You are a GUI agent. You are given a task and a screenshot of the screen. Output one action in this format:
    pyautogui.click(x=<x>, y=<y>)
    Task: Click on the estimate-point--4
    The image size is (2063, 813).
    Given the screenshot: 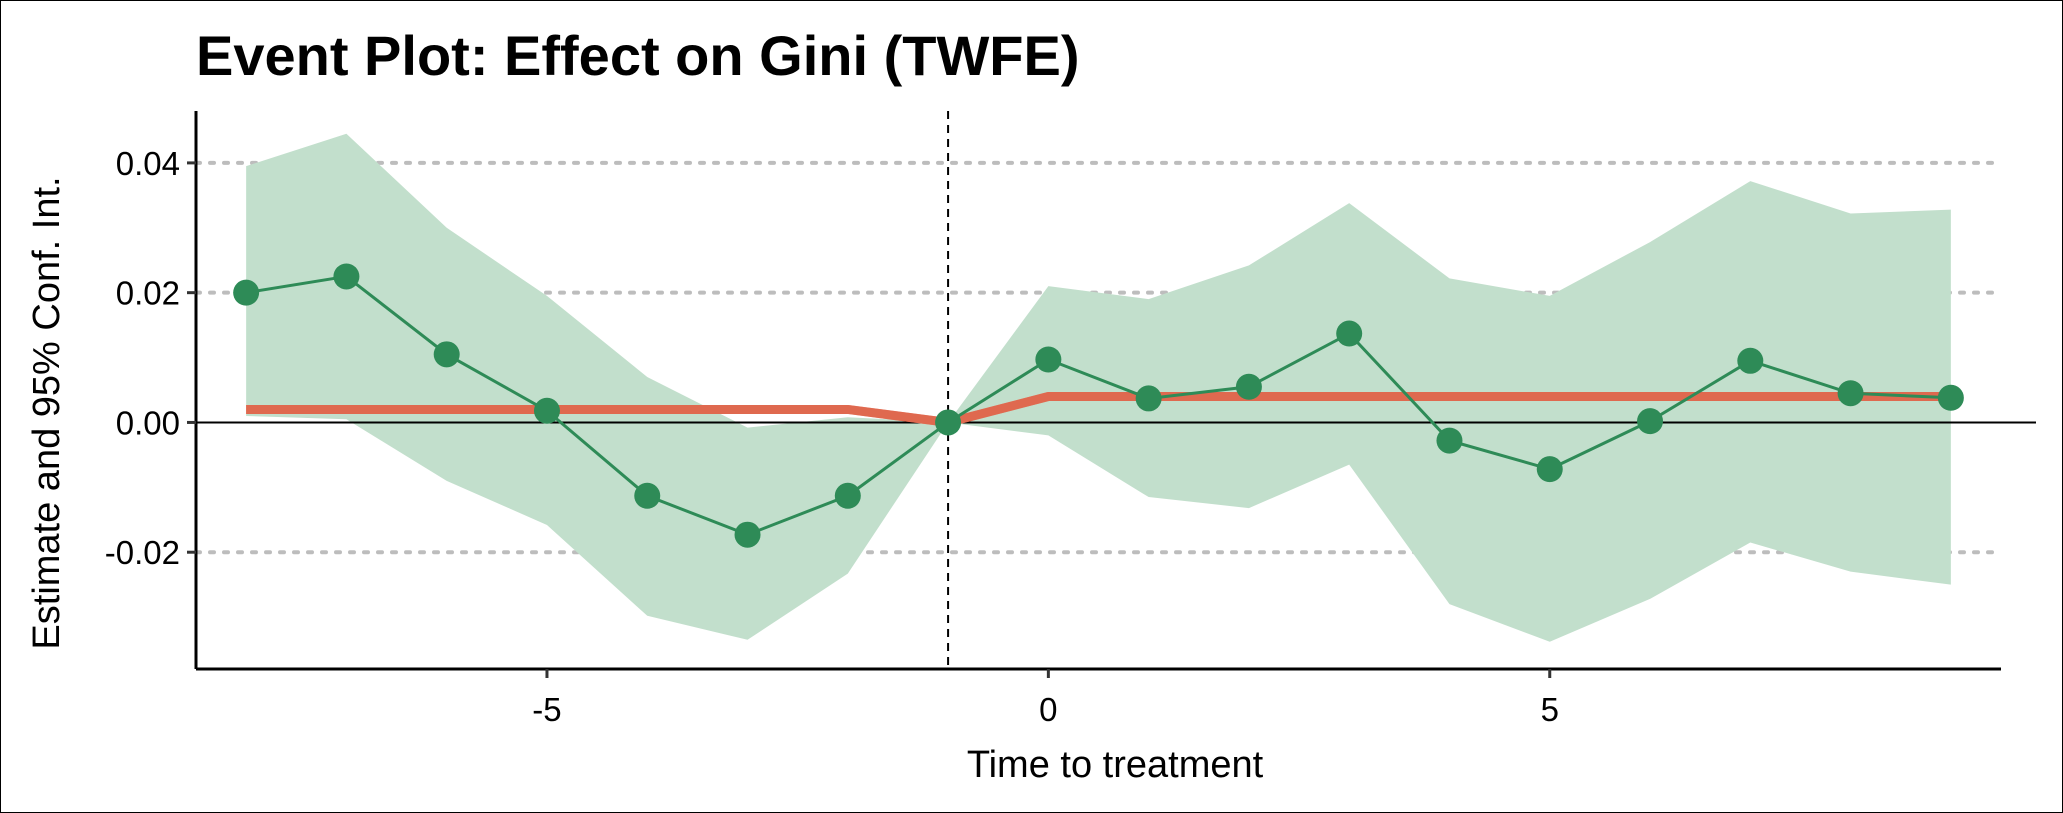 What is the action you would take?
    pyautogui.click(x=647, y=495)
    